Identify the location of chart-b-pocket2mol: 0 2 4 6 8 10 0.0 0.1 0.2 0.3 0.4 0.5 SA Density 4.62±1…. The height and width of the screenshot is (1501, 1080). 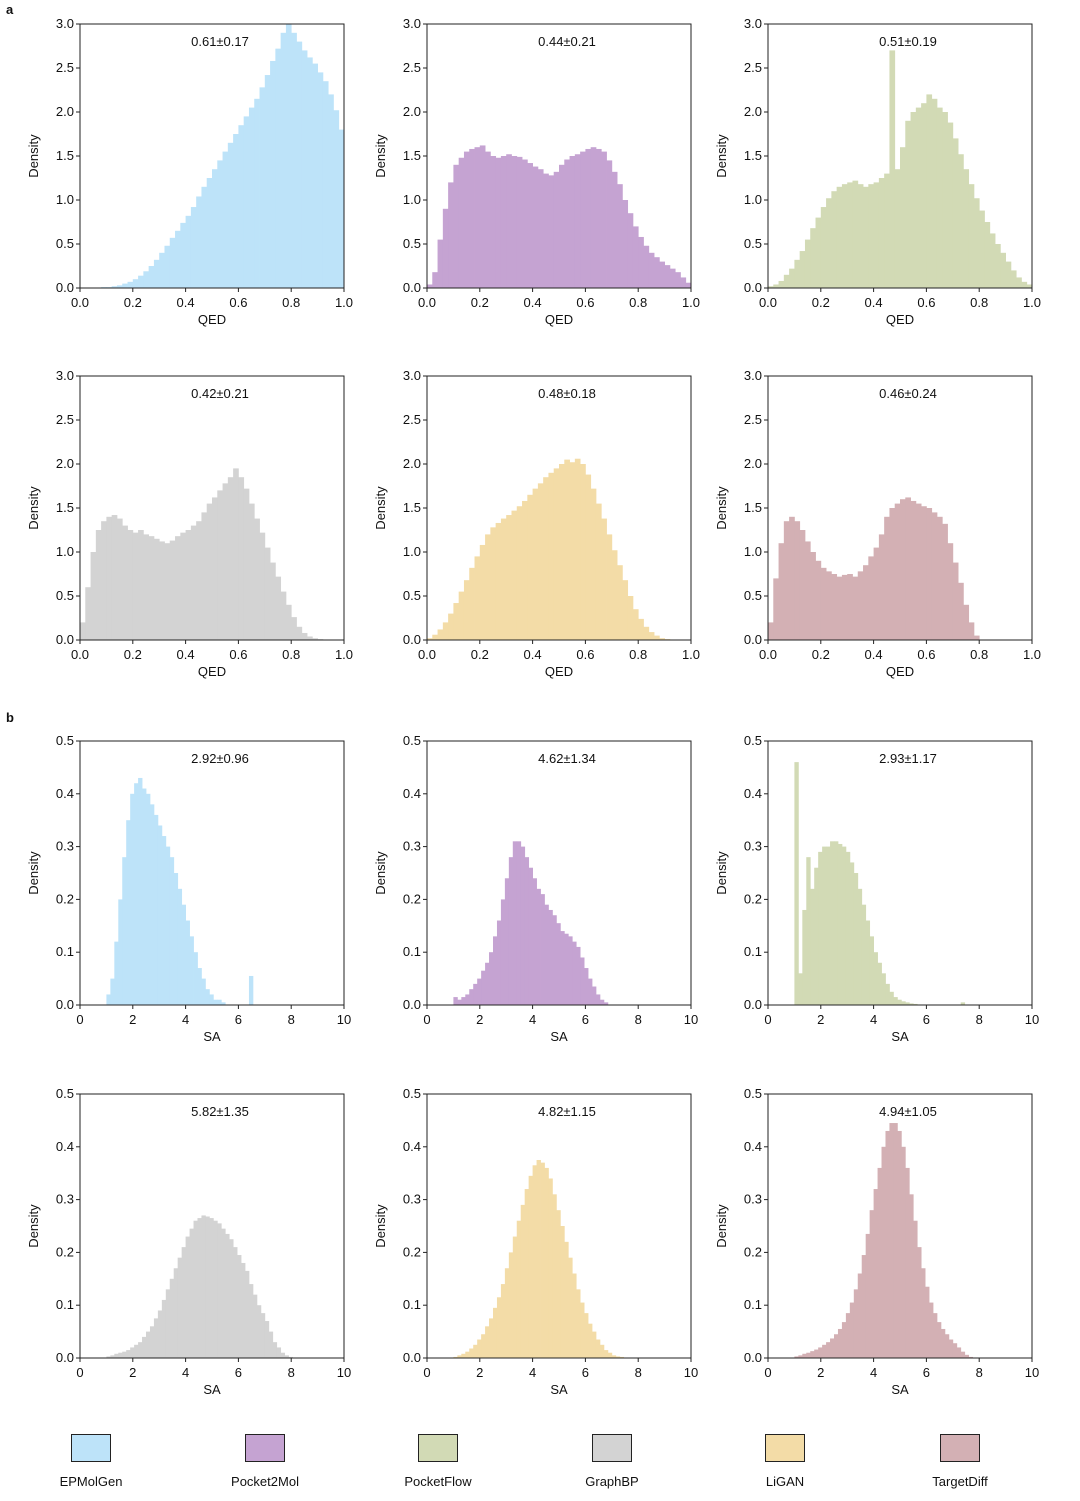
(535, 888).